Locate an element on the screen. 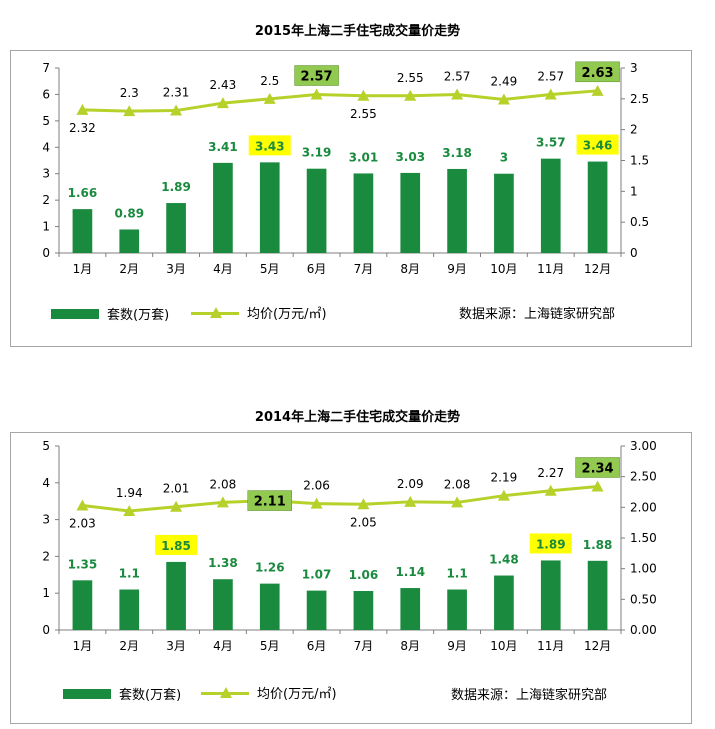  legend-line-2015: 均价(万元/㎡) is located at coordinates (259, 312).